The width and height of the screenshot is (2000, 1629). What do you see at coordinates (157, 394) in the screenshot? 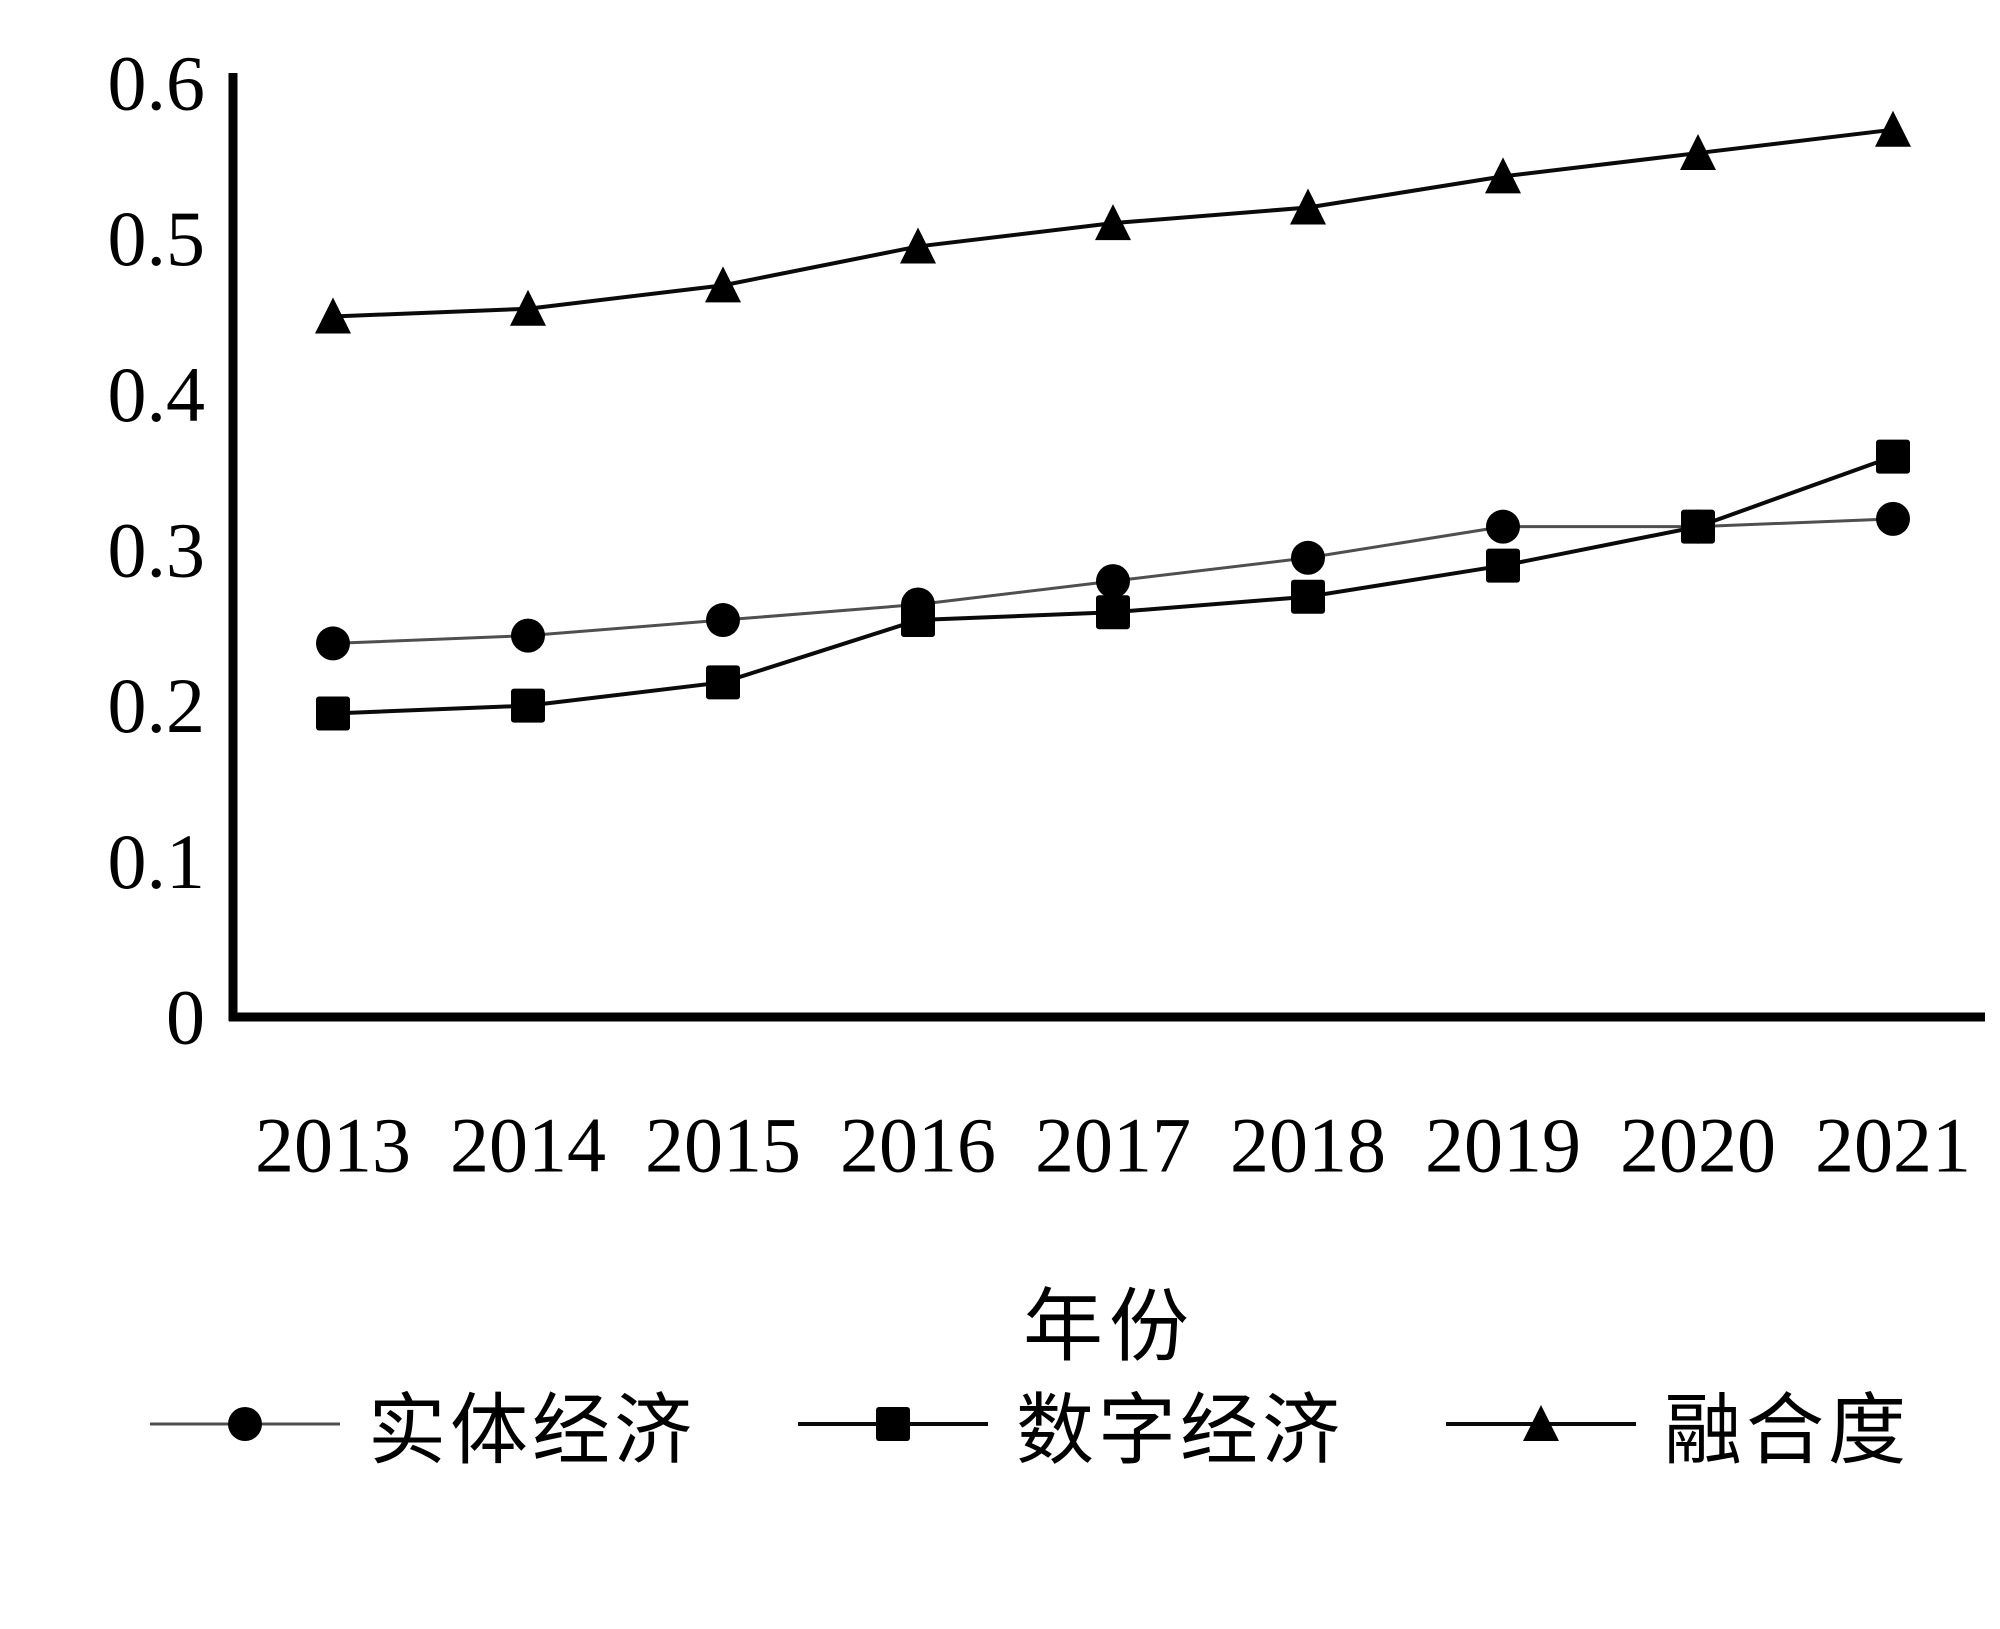
I see `y-tick-label: 0.4` at bounding box center [157, 394].